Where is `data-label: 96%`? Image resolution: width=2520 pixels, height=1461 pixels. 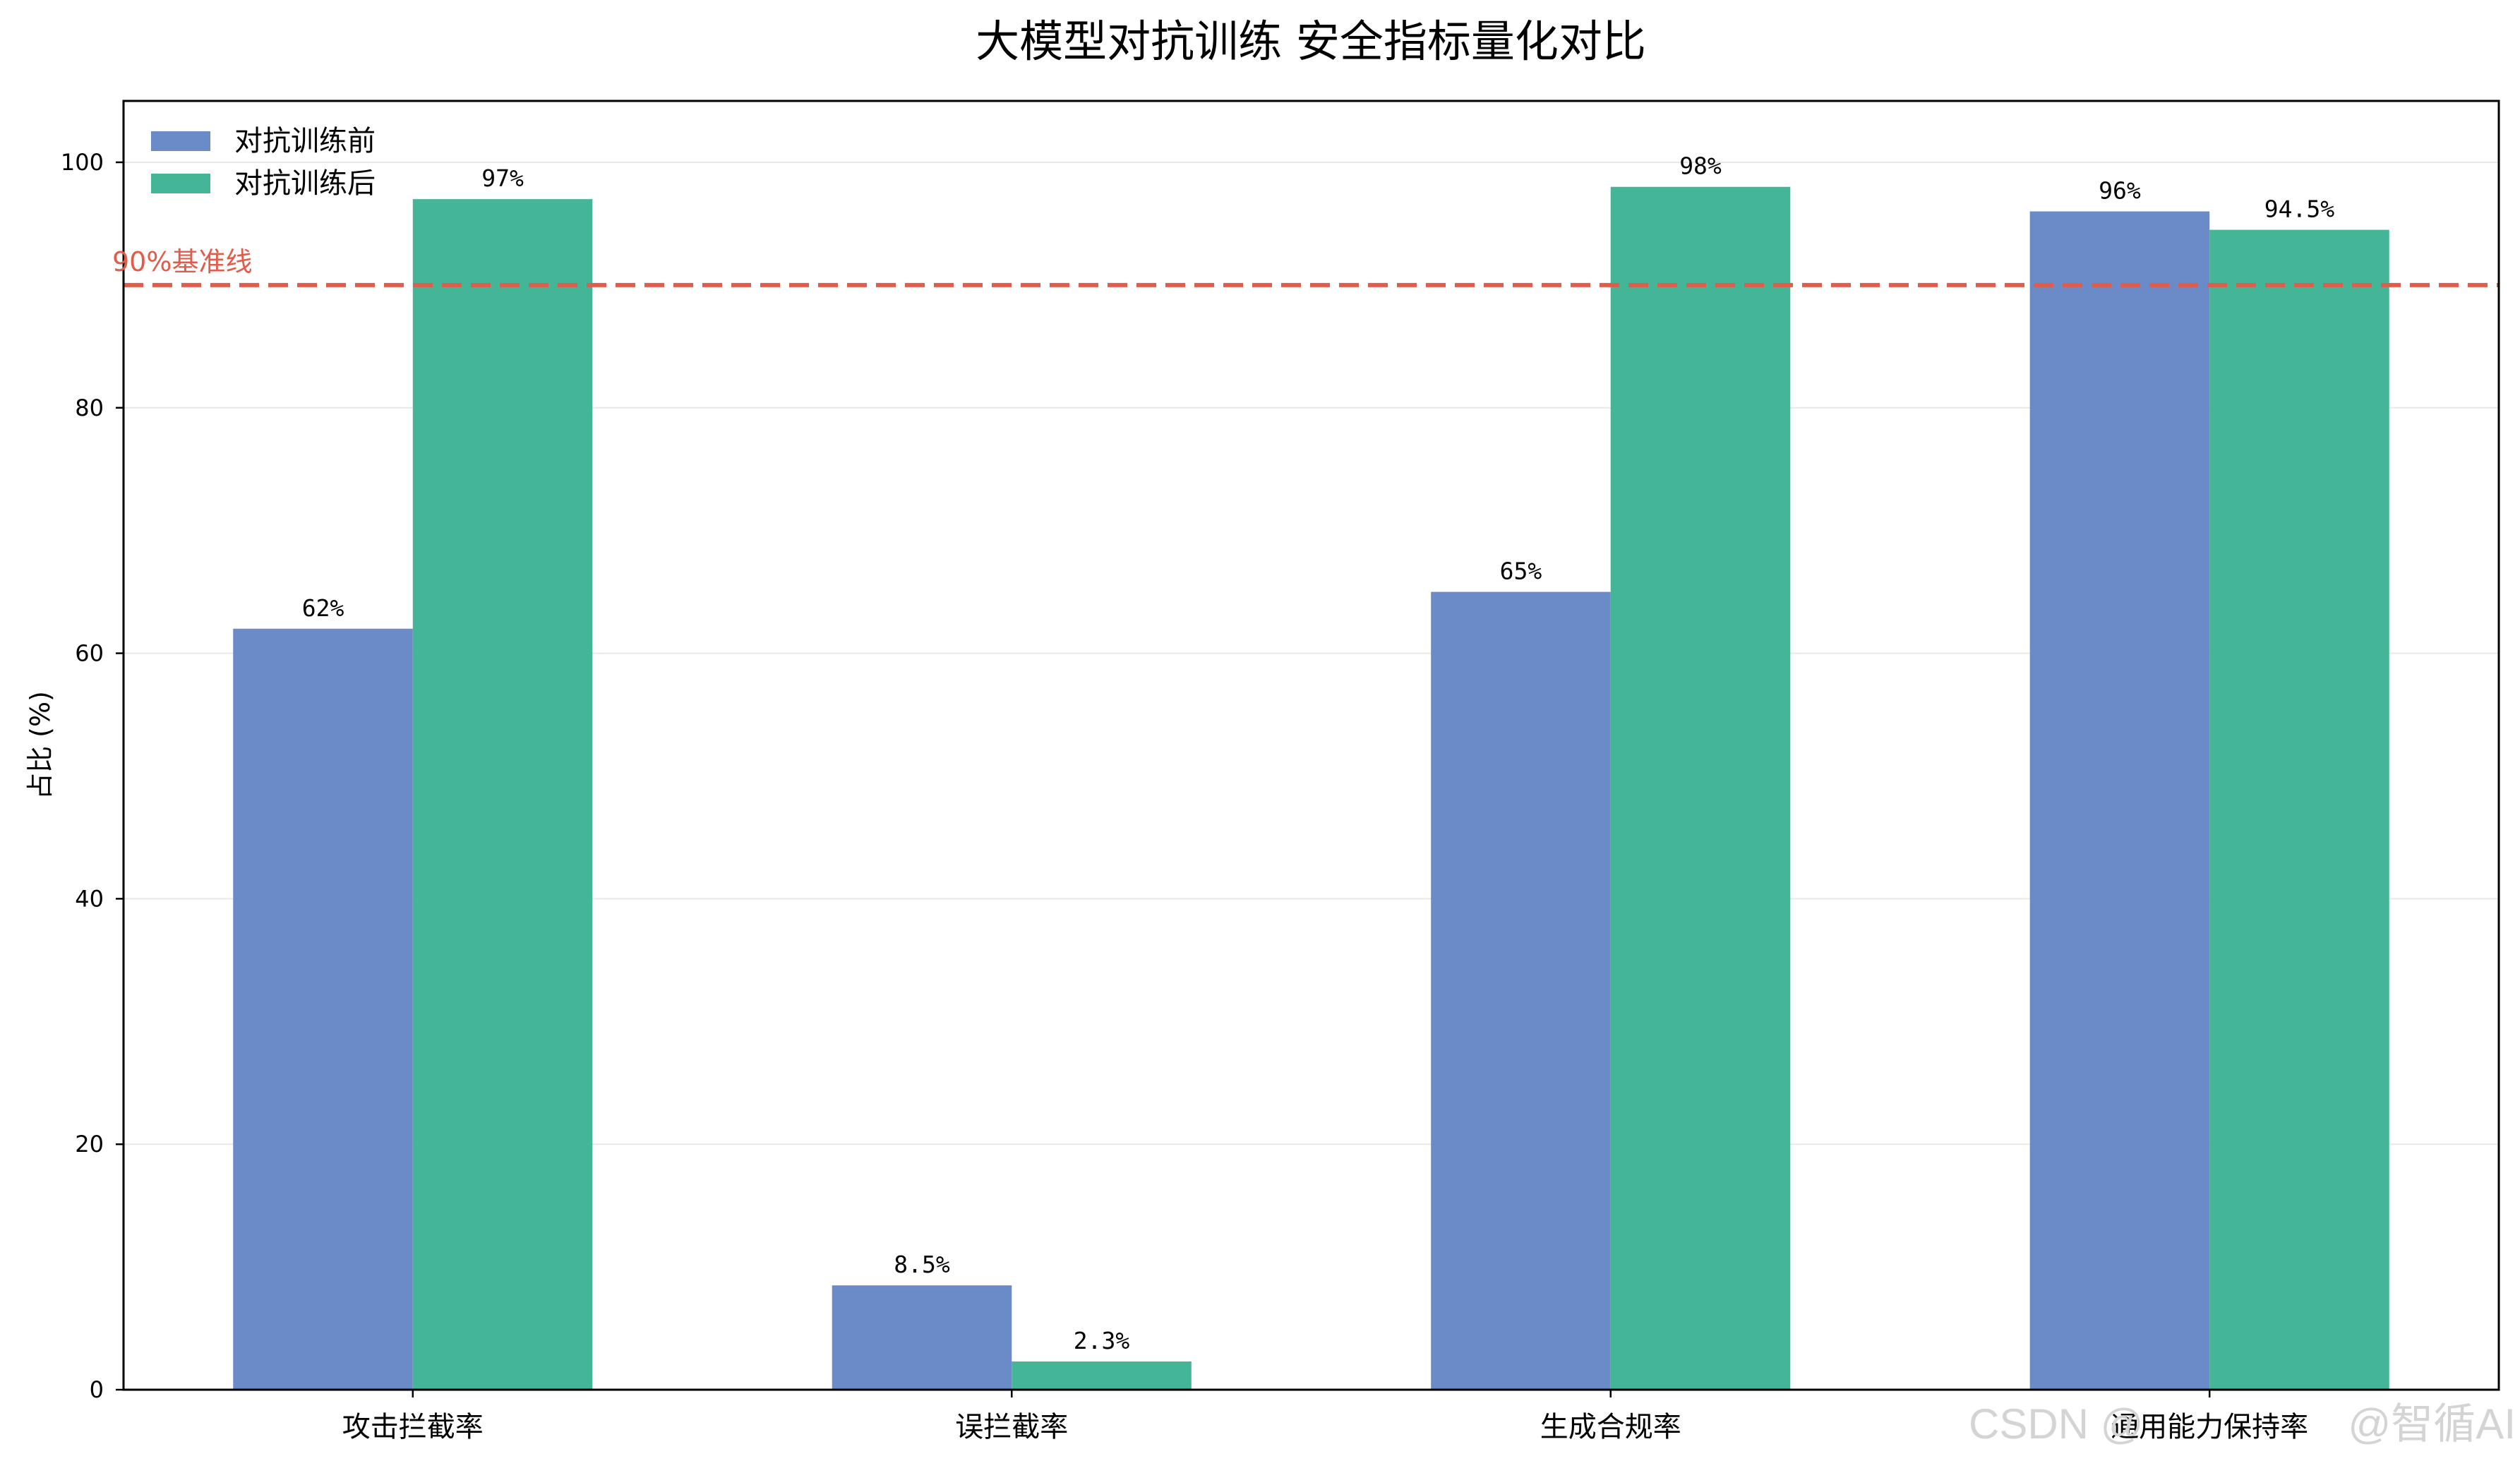
data-label: 96% is located at coordinates (2120, 191).